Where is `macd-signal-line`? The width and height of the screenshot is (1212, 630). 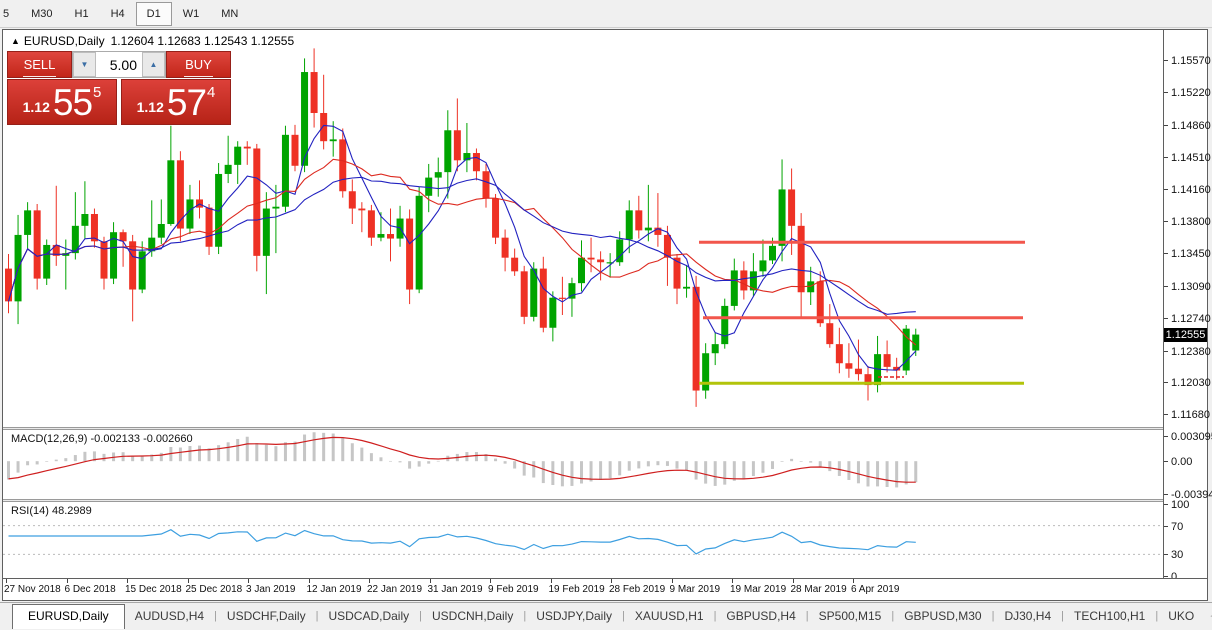
macd-signal-line is located at coordinates (462, 459).